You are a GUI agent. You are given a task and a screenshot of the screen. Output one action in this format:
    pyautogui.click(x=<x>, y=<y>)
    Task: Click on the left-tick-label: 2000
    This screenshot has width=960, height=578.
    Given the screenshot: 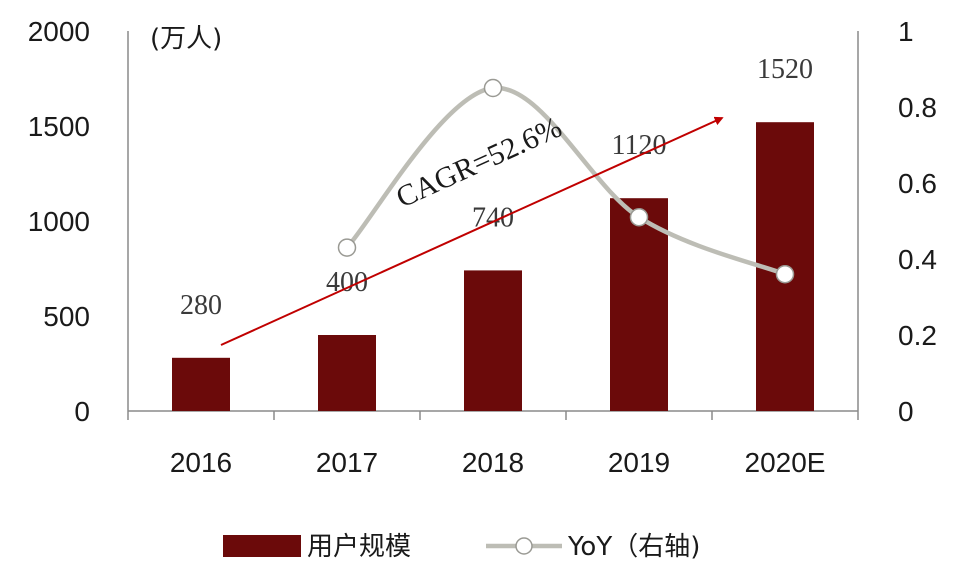 What is the action you would take?
    pyautogui.click(x=59, y=31)
    